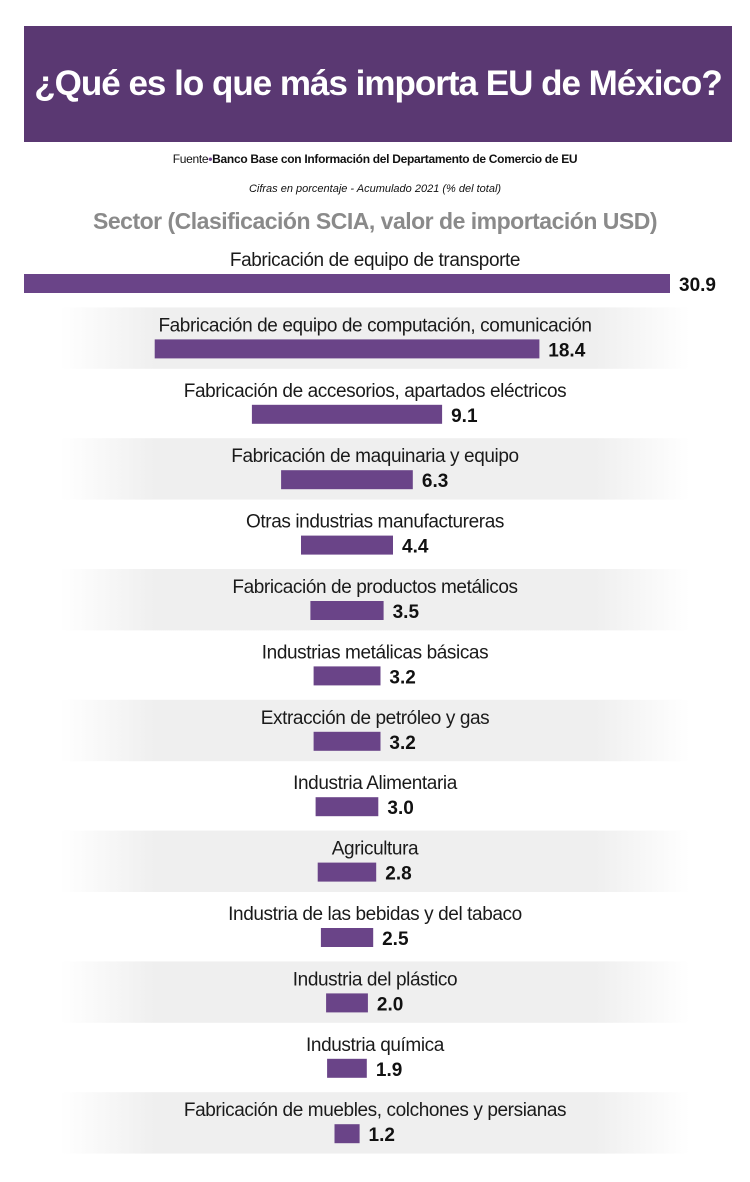  Describe the element at coordinates (375, 1045) in the screenshot. I see `category-label: Industria química` at that location.